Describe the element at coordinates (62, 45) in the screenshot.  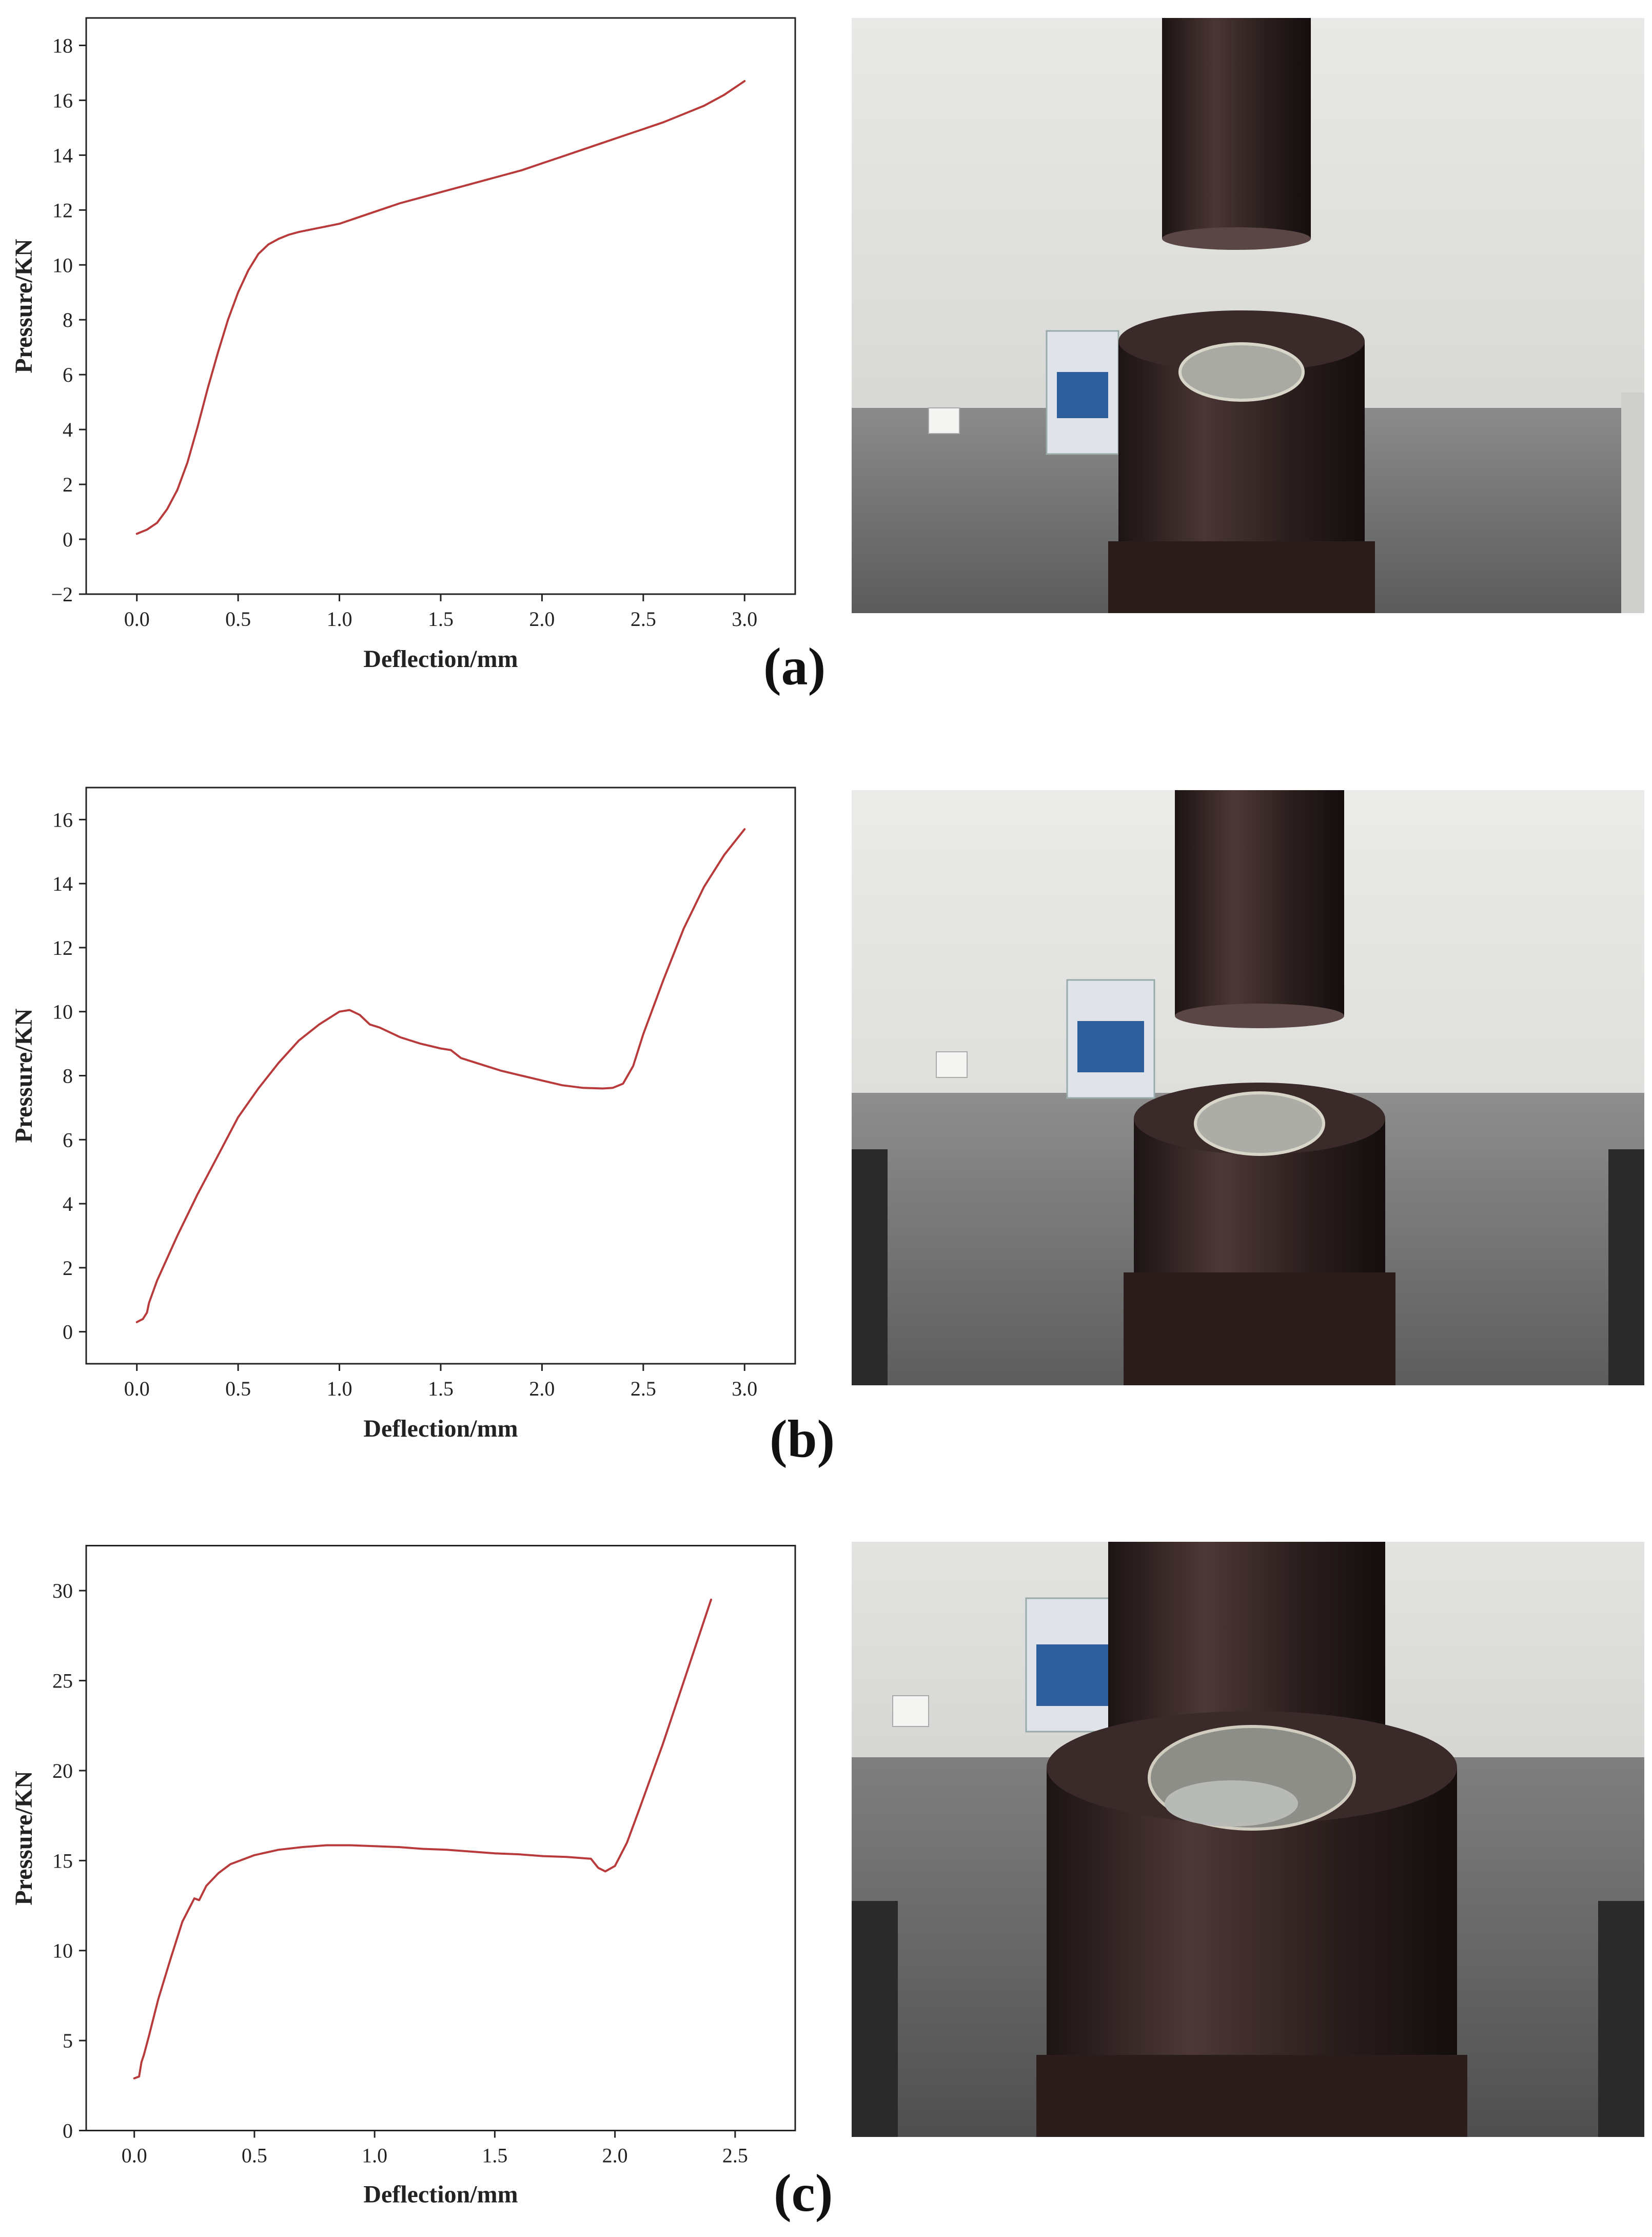
I see `y-tick-label: 18` at that location.